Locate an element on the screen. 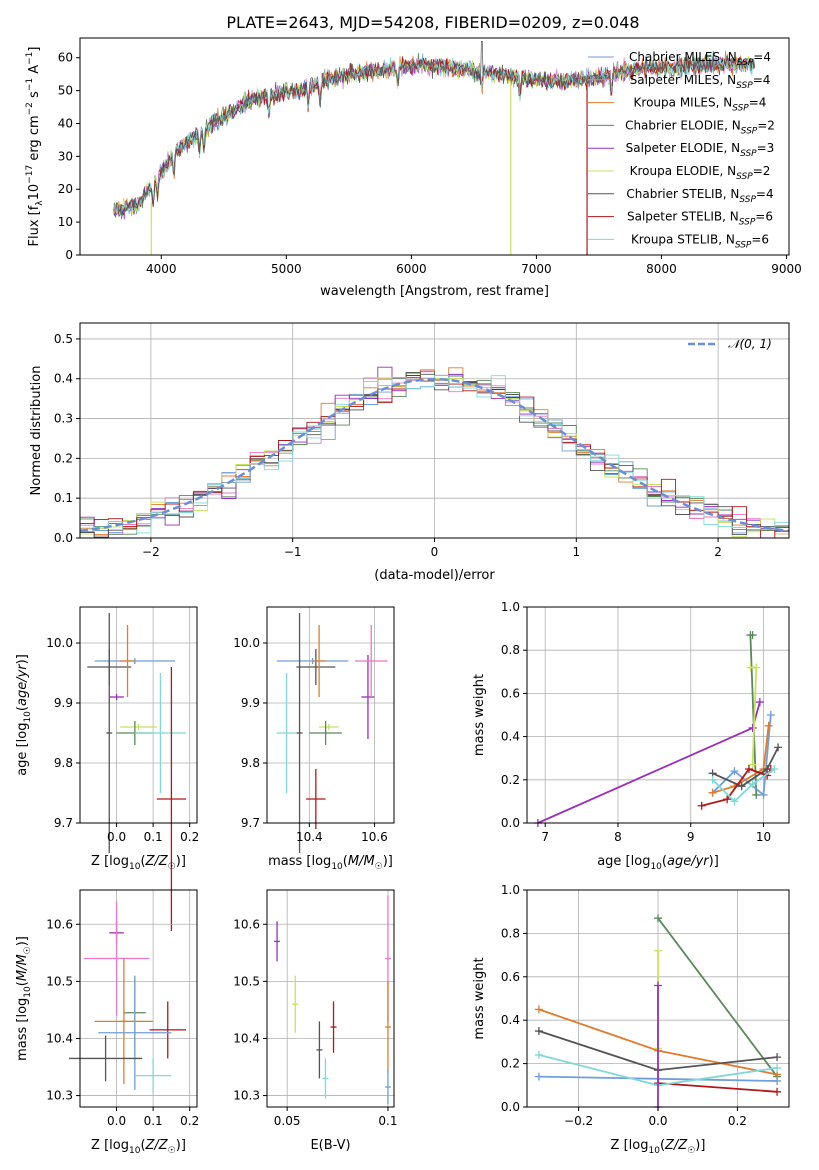 This screenshot has height=1170, width=819. panel-age-vs-mass: 10.4 10.6 9.7 9.8 9.9 10.0 mass [log10(M/M☉)] is located at coordinates (314, 739).